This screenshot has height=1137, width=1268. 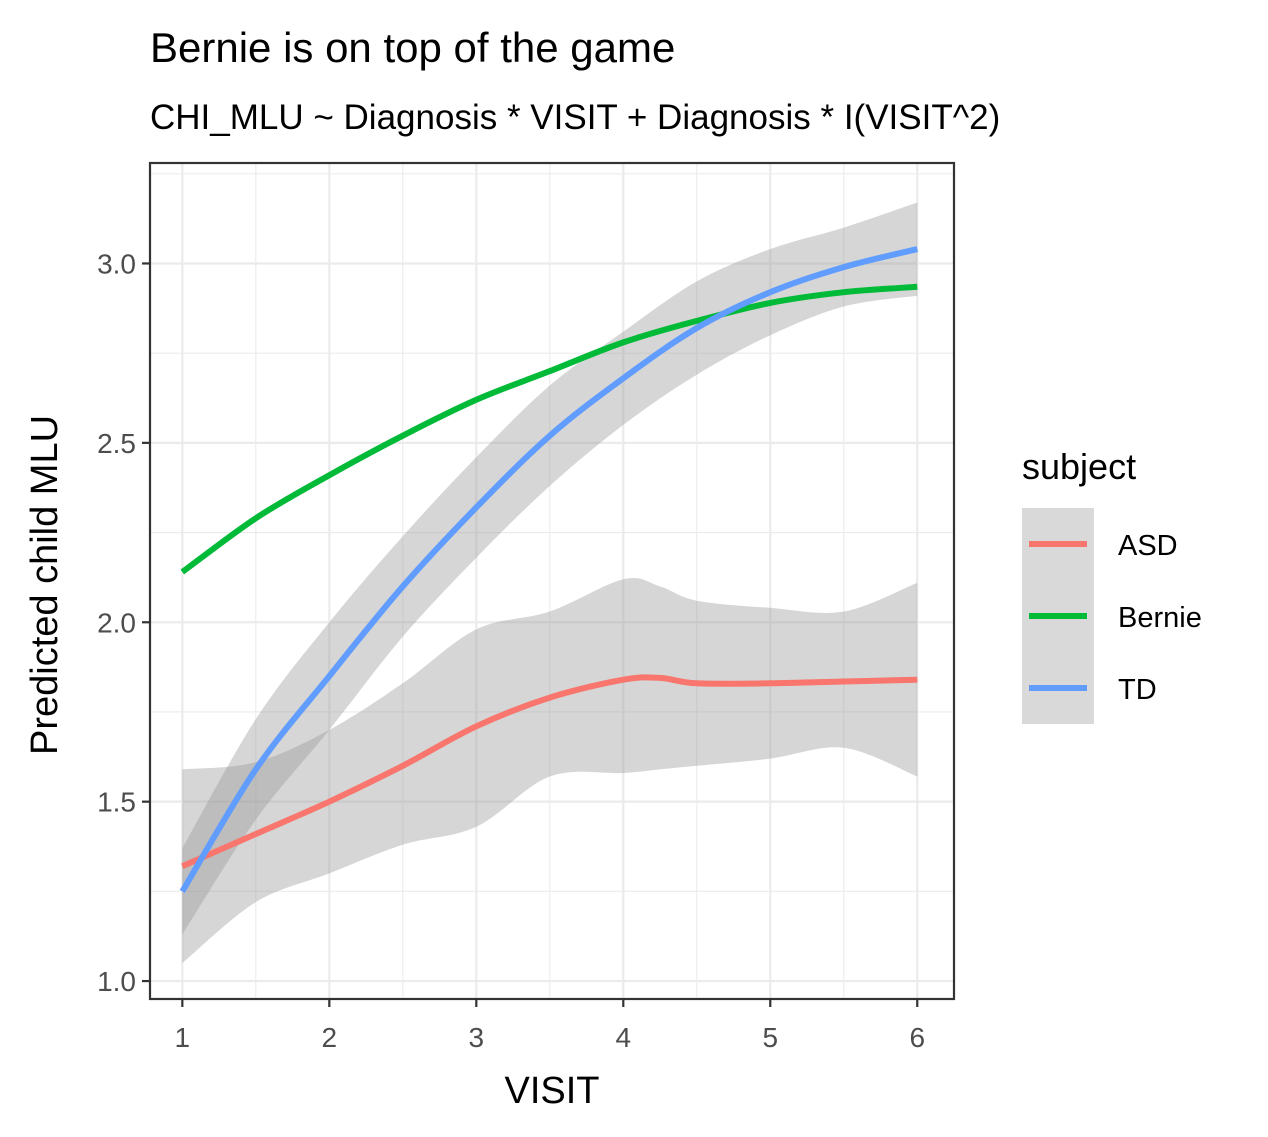 What do you see at coordinates (917, 1037) in the screenshot?
I see `x-tick-label: 6` at bounding box center [917, 1037].